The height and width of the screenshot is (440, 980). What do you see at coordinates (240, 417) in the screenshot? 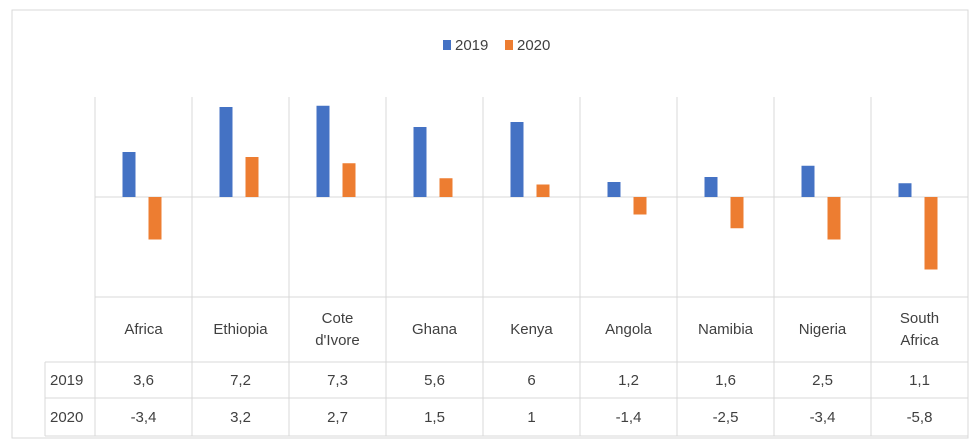
I see `table-value: 3,2` at bounding box center [240, 417].